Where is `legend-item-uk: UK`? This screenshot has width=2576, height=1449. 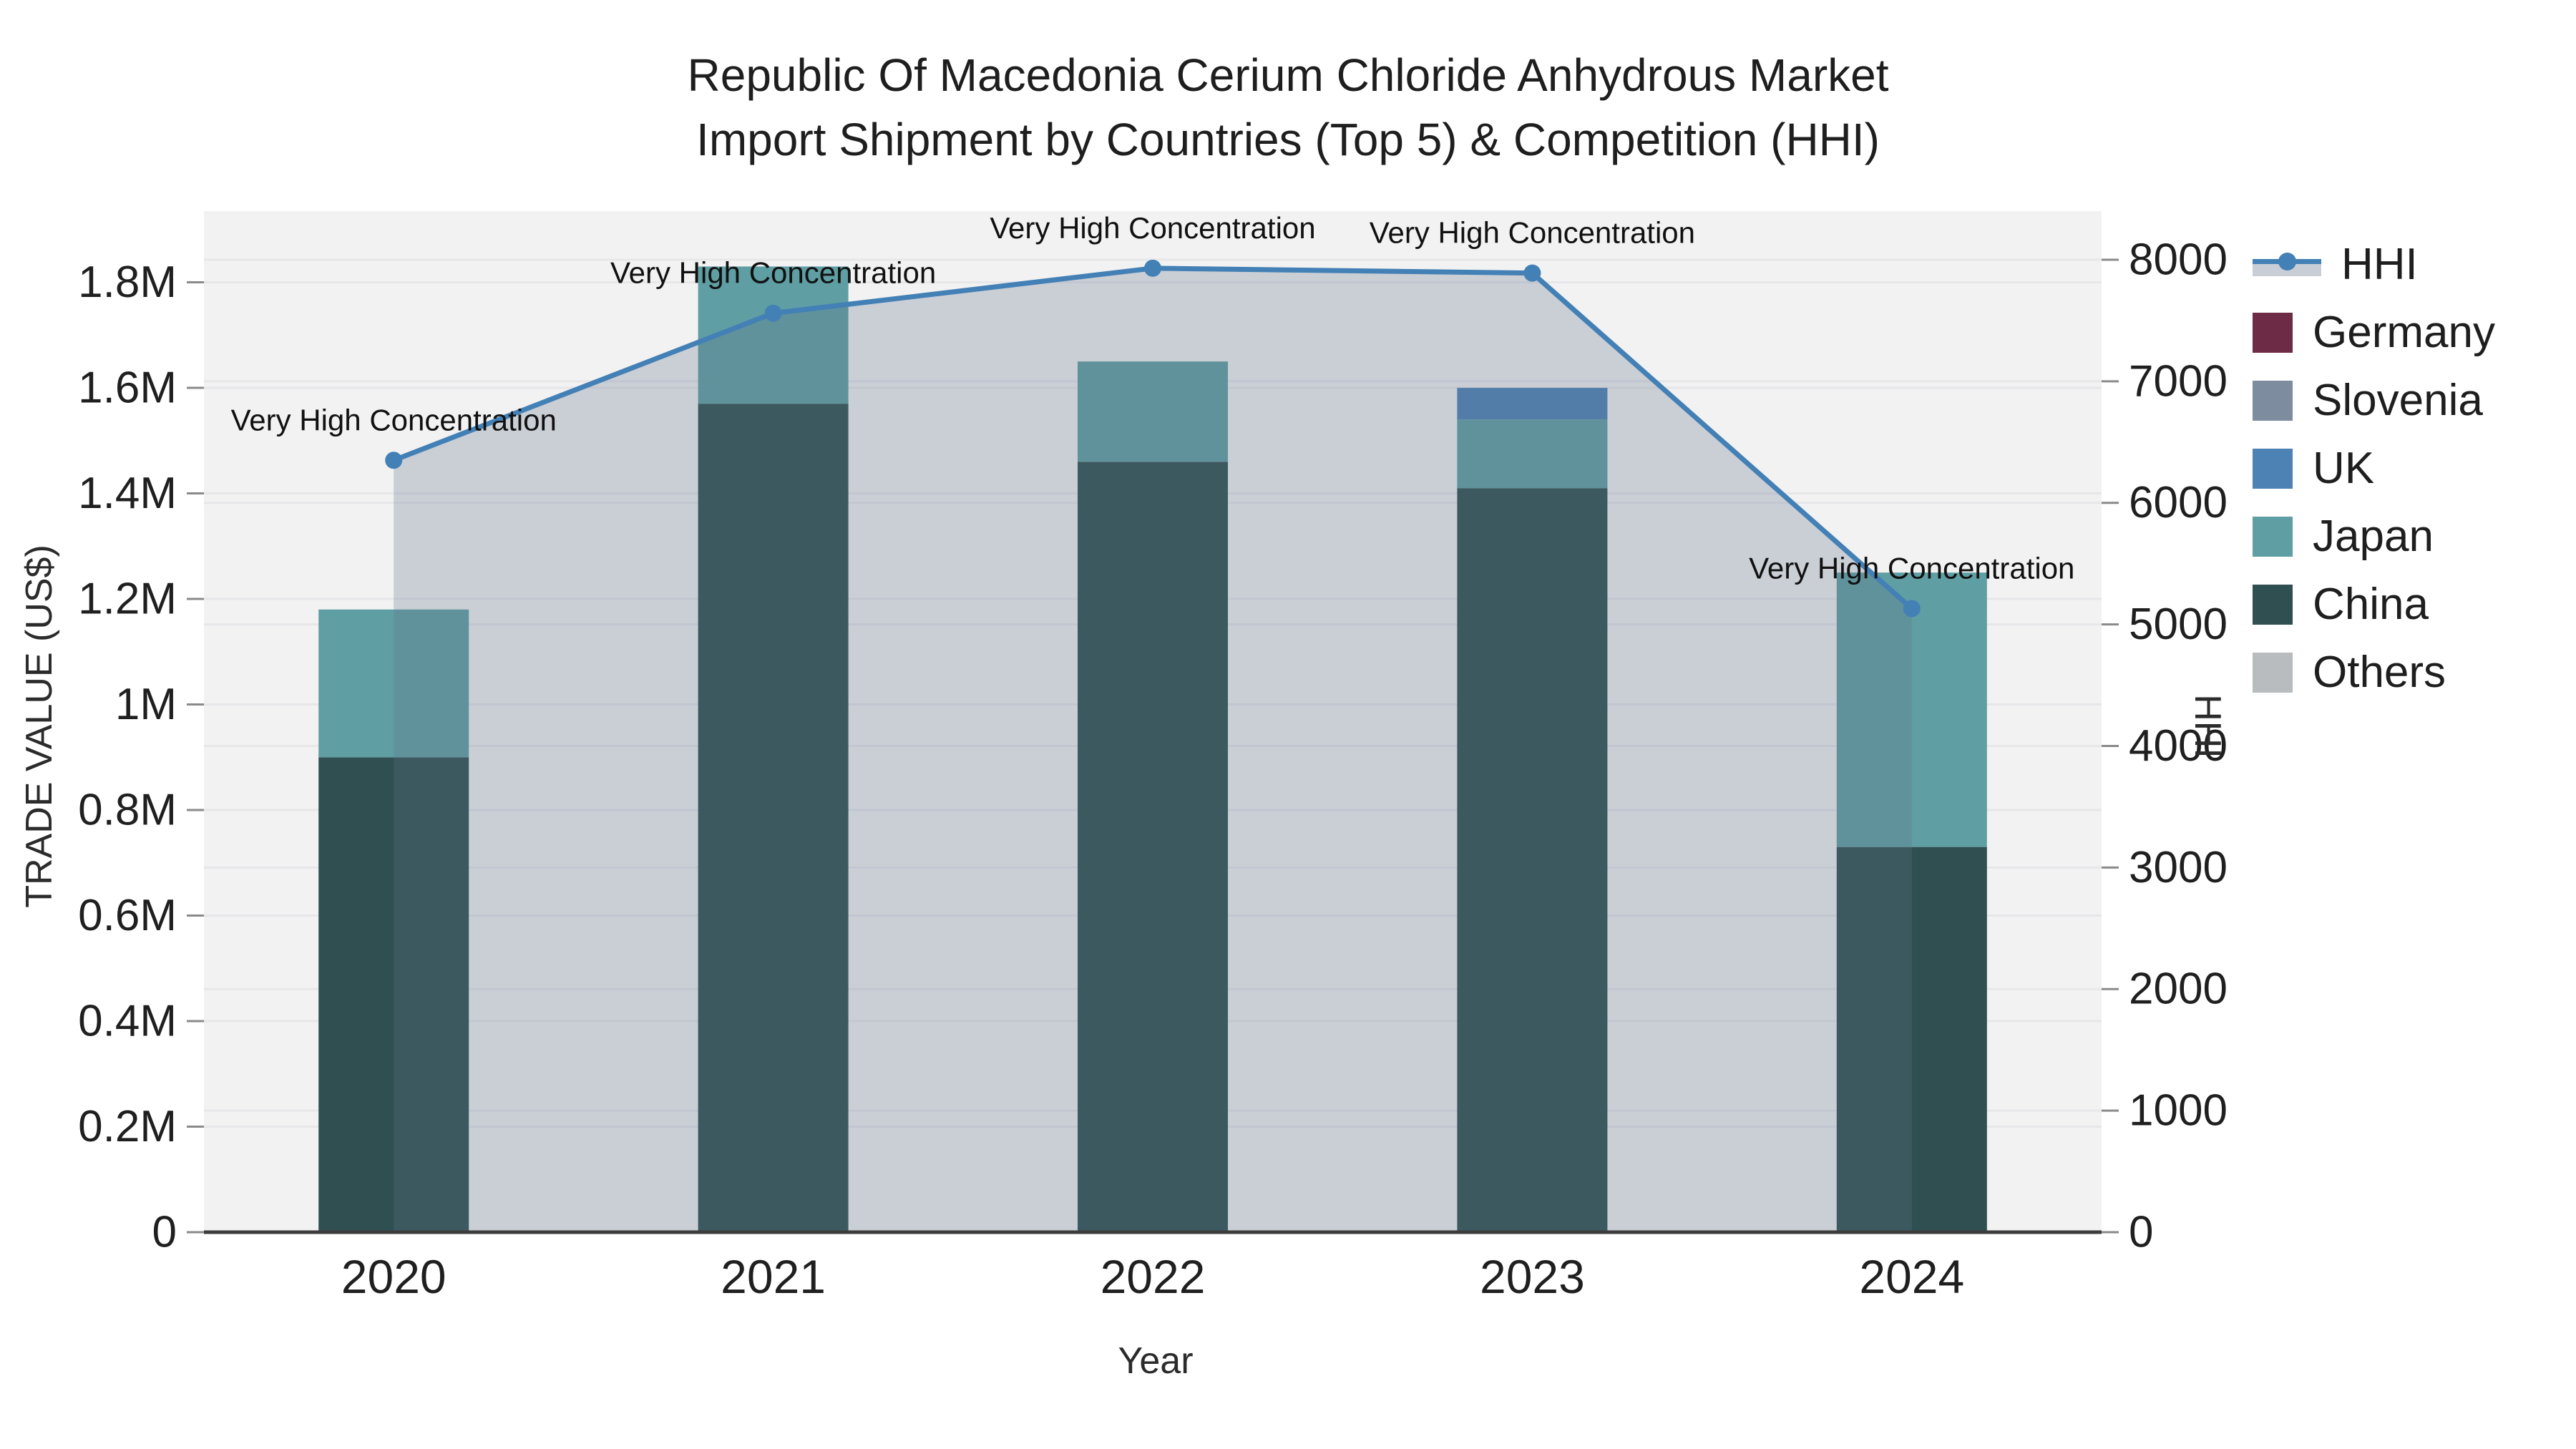
legend-item-uk: UK is located at coordinates (2374, 468).